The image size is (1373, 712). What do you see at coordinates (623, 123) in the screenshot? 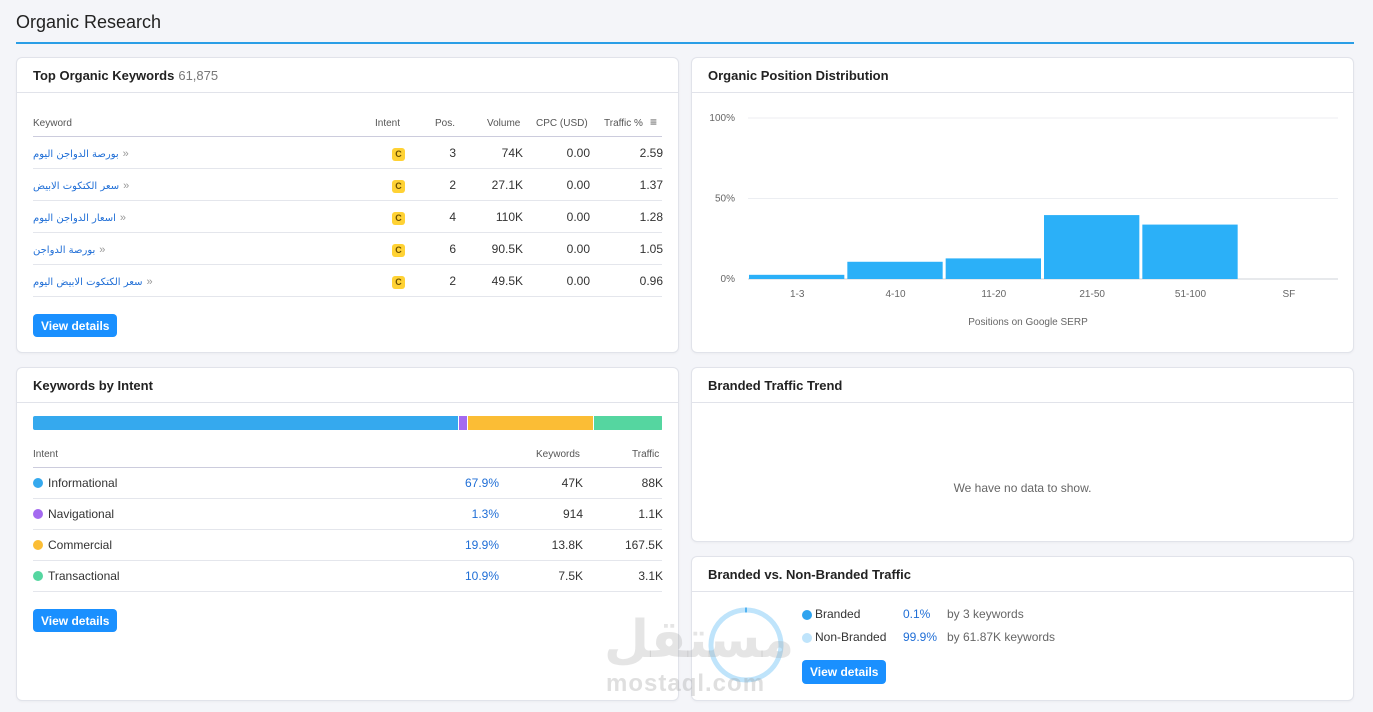
I see `col-traffic: Traffic %` at bounding box center [623, 123].